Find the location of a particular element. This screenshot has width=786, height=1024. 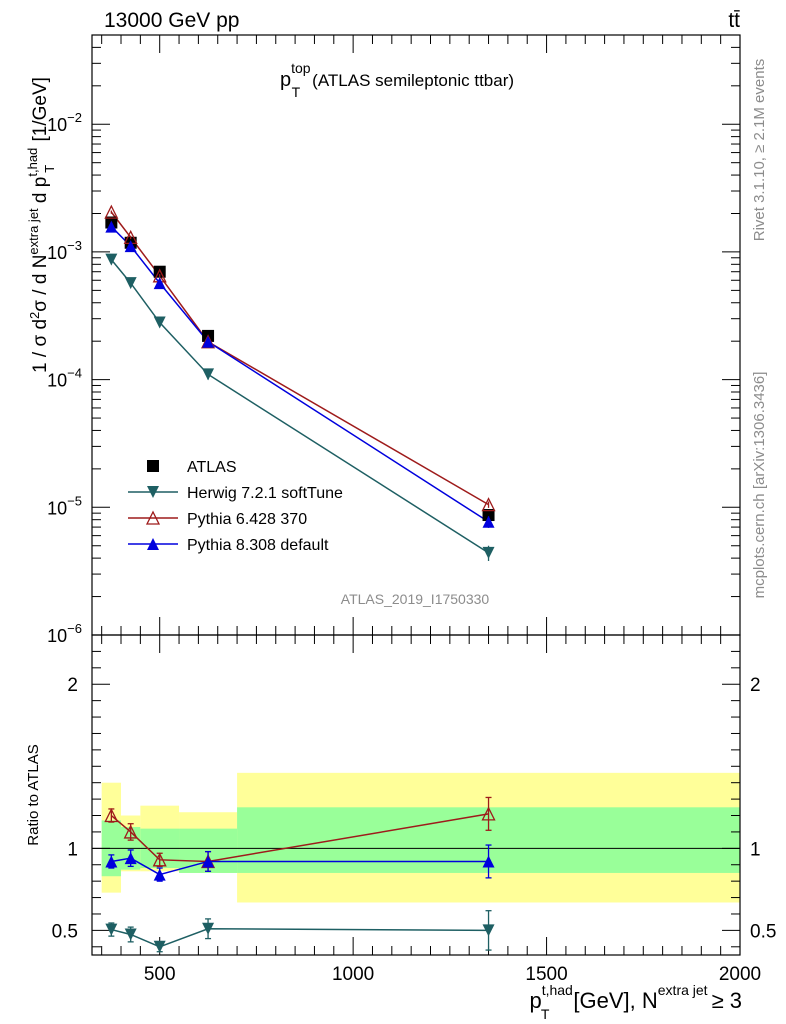

series-line-py8 is located at coordinates (299, 374).